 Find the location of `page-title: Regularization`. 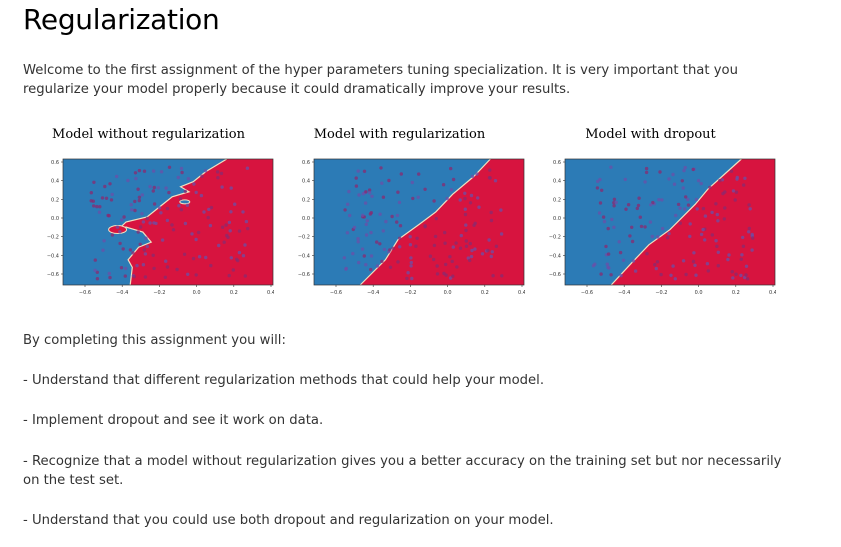

page-title: Regularization is located at coordinates (121, 19).